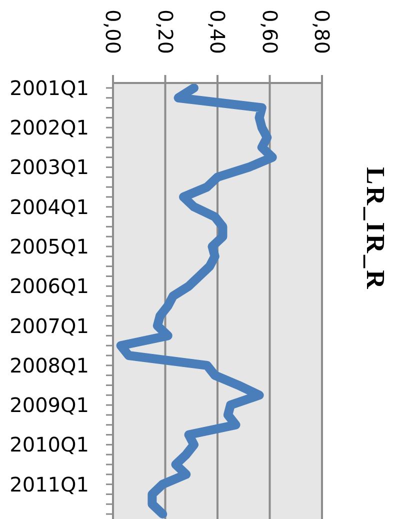 This screenshot has height=519, width=412. I want to click on y-tick-label: 2011Q1, so click(49, 484).